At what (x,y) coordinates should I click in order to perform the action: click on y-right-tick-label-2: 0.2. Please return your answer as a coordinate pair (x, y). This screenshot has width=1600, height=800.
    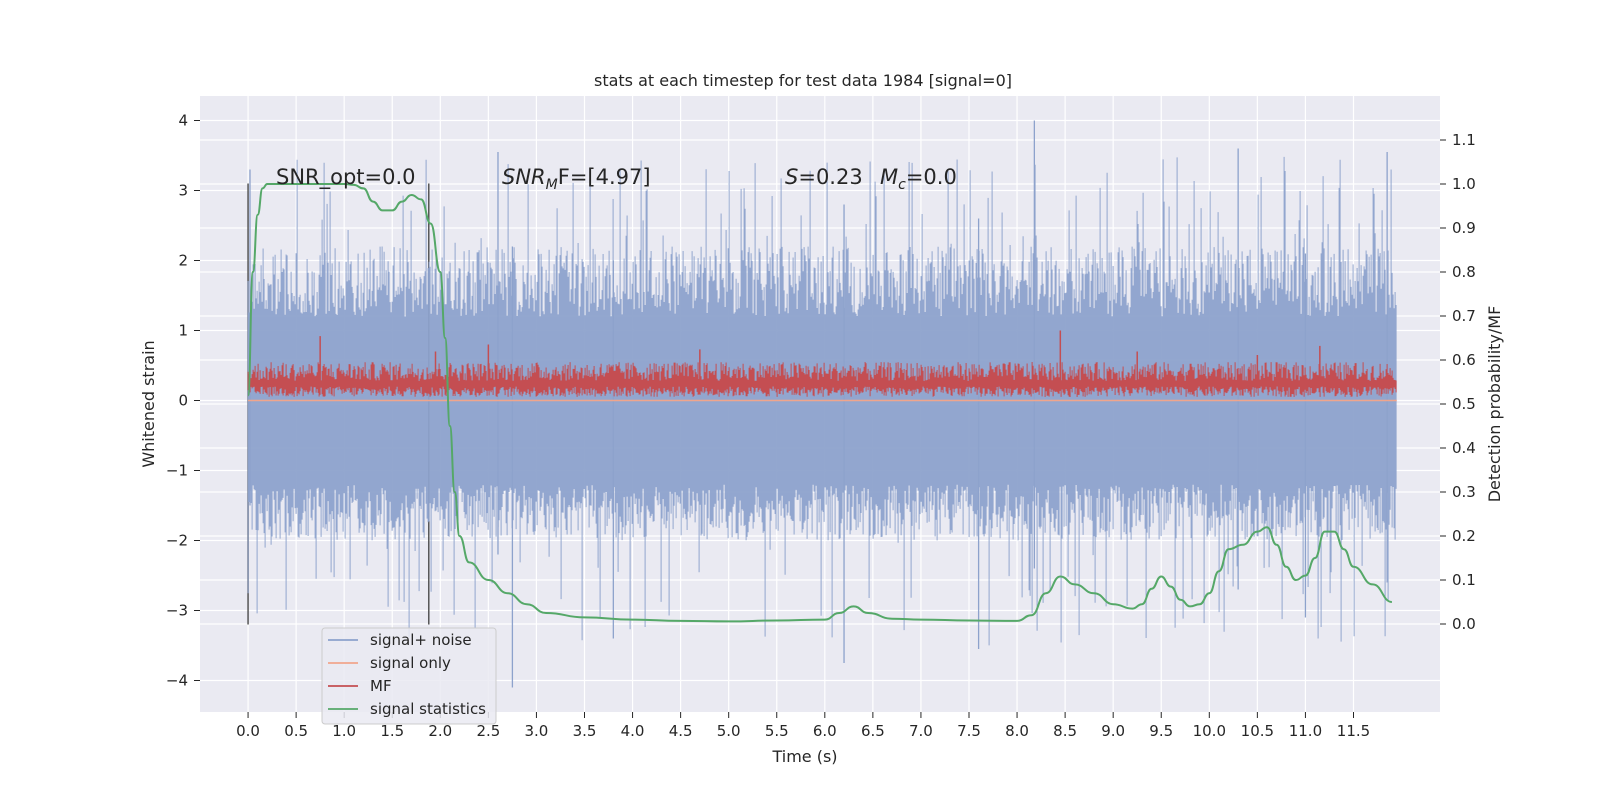
    Looking at the image, I should click on (1464, 536).